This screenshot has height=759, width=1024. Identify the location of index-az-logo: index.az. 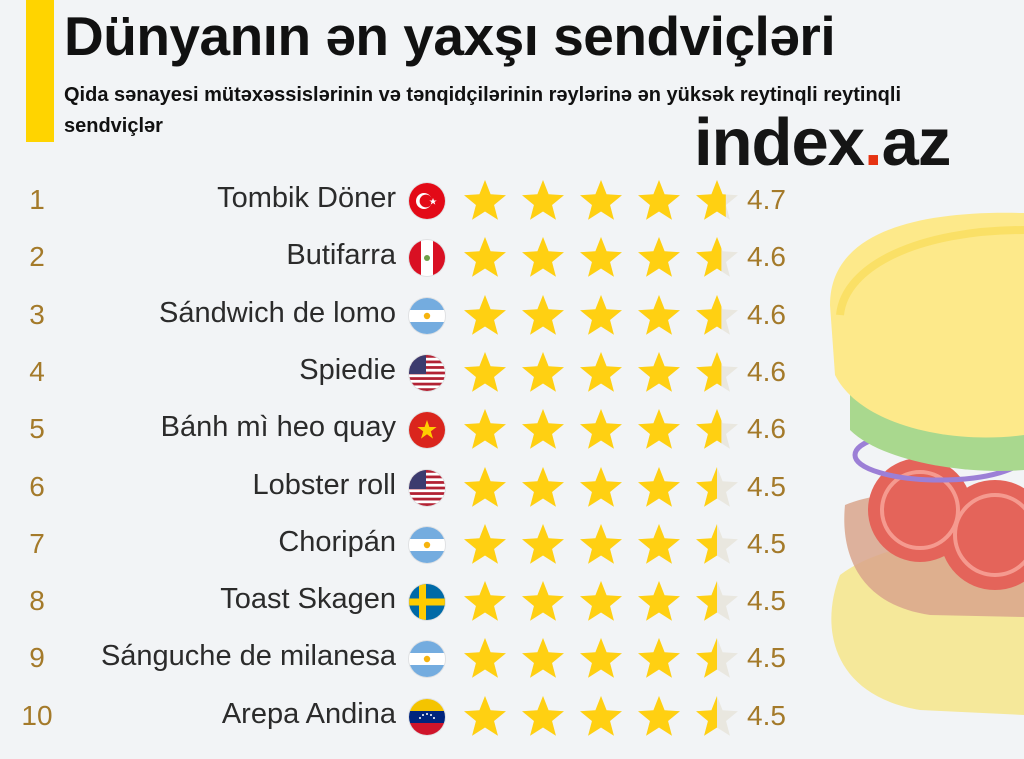
(823, 142).